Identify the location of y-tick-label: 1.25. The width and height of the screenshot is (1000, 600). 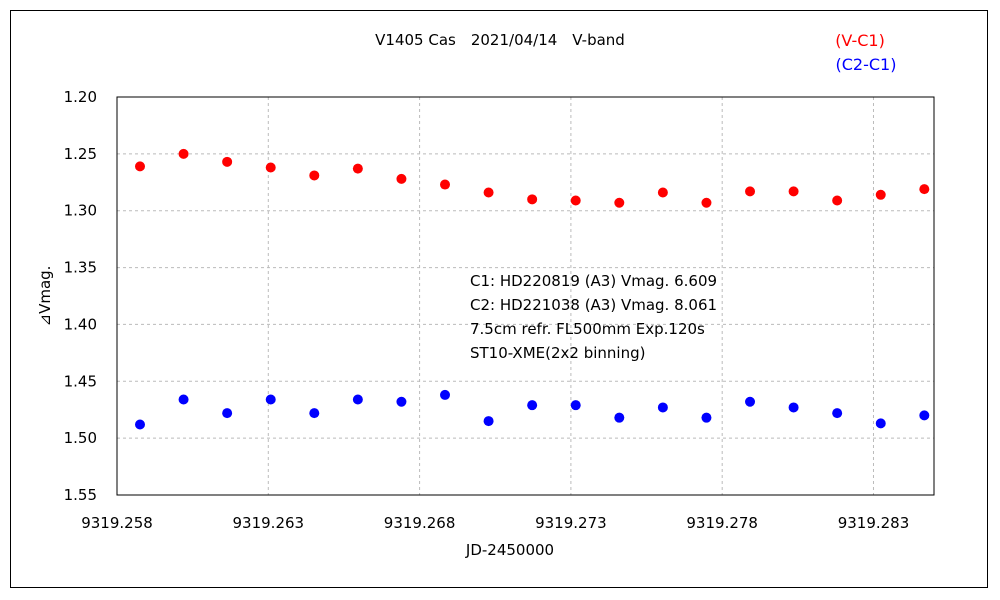
(80, 154).